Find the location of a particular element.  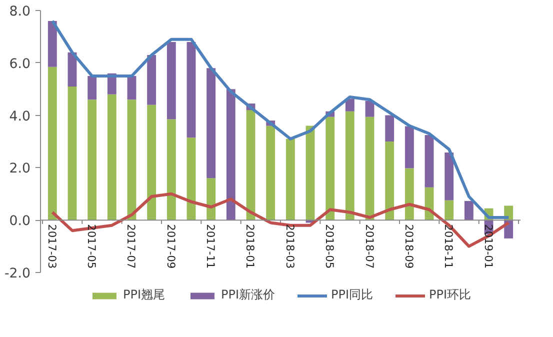

x-tick-label: 2018-07 is located at coordinates (369, 246).